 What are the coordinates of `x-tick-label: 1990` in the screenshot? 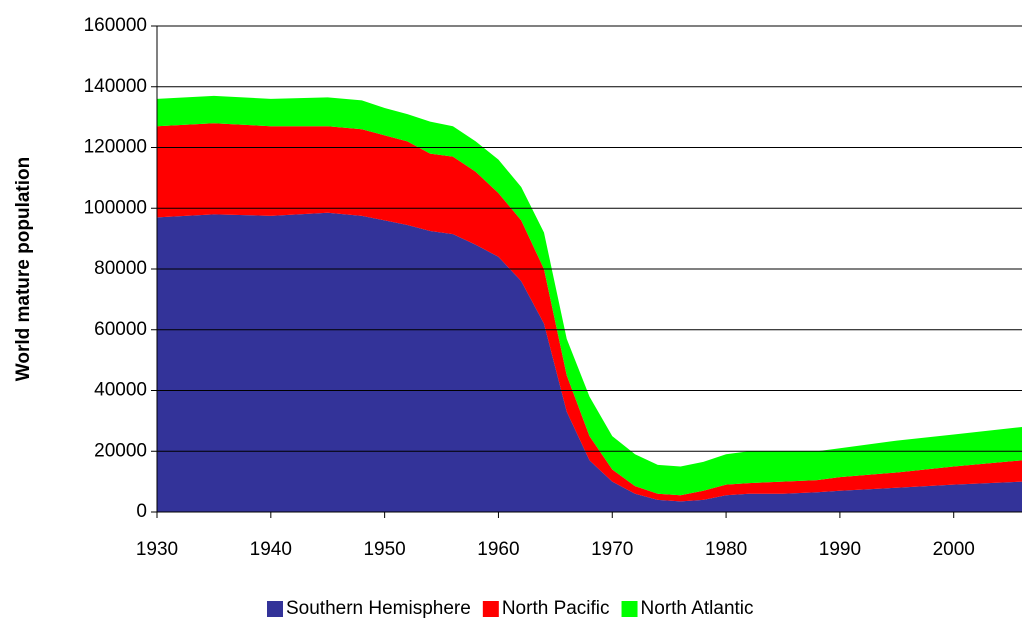 It's located at (840, 549).